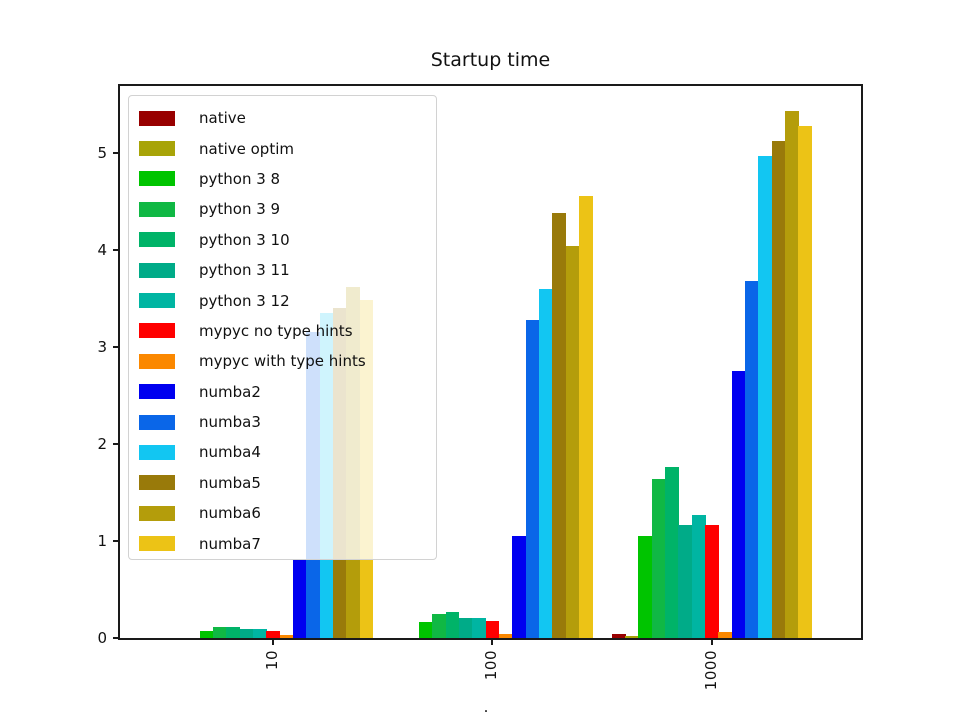 The height and width of the screenshot is (720, 960). What do you see at coordinates (282, 361) in the screenshot?
I see `legend-item-label: mypyc with type hints` at bounding box center [282, 361].